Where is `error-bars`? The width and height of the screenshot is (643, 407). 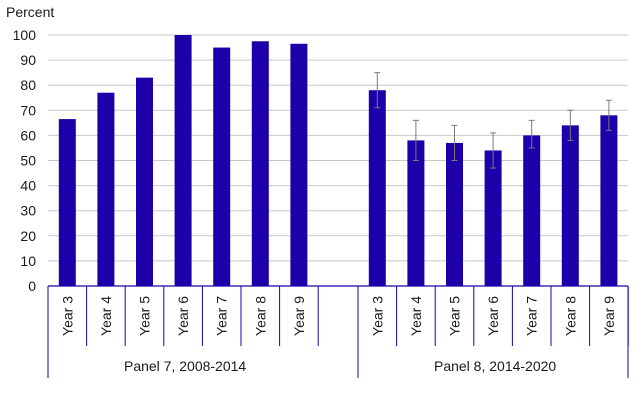
error-bars is located at coordinates (493, 120).